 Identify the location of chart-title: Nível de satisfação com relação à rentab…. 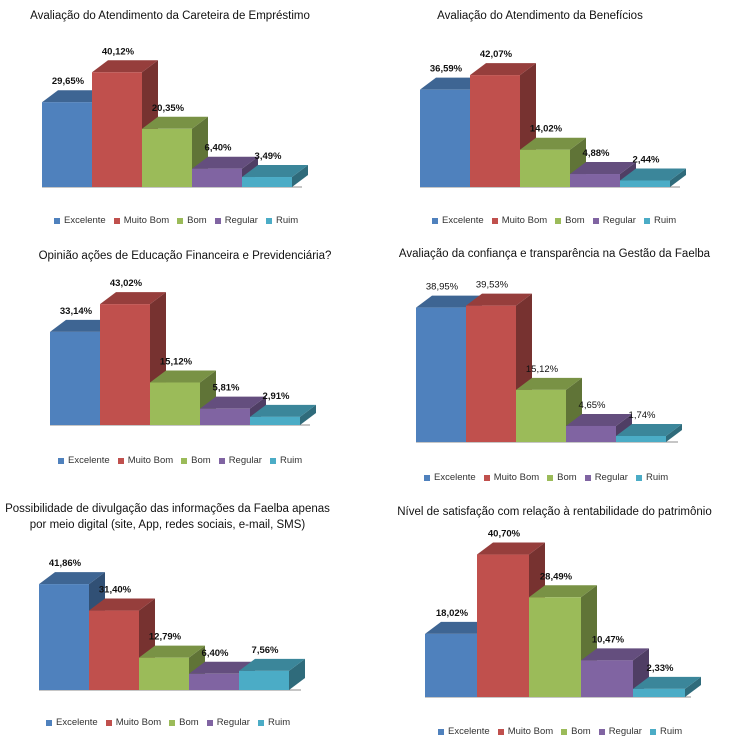
(554, 512).